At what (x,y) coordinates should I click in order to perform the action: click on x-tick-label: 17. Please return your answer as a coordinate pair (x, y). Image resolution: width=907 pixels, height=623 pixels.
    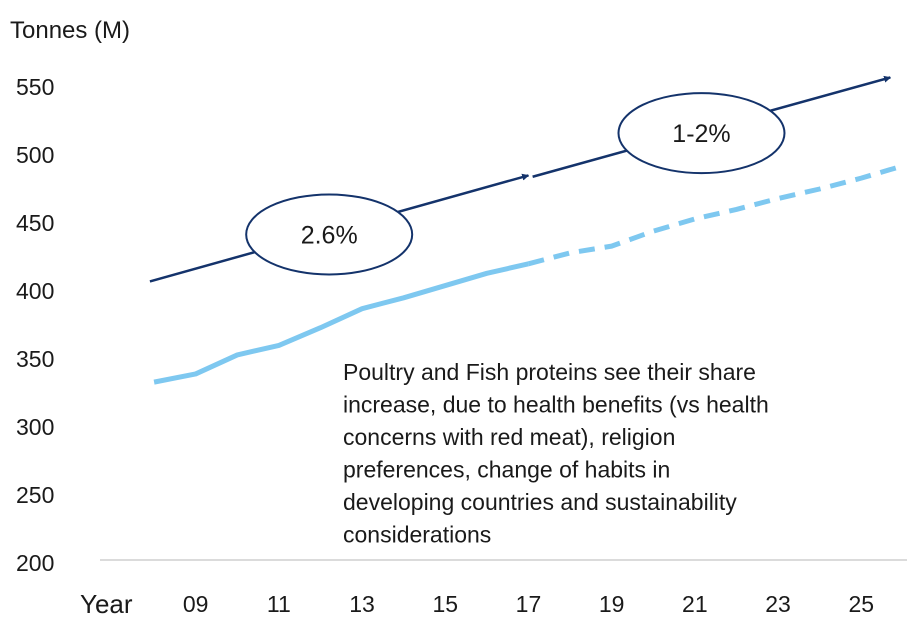
    Looking at the image, I should click on (529, 604).